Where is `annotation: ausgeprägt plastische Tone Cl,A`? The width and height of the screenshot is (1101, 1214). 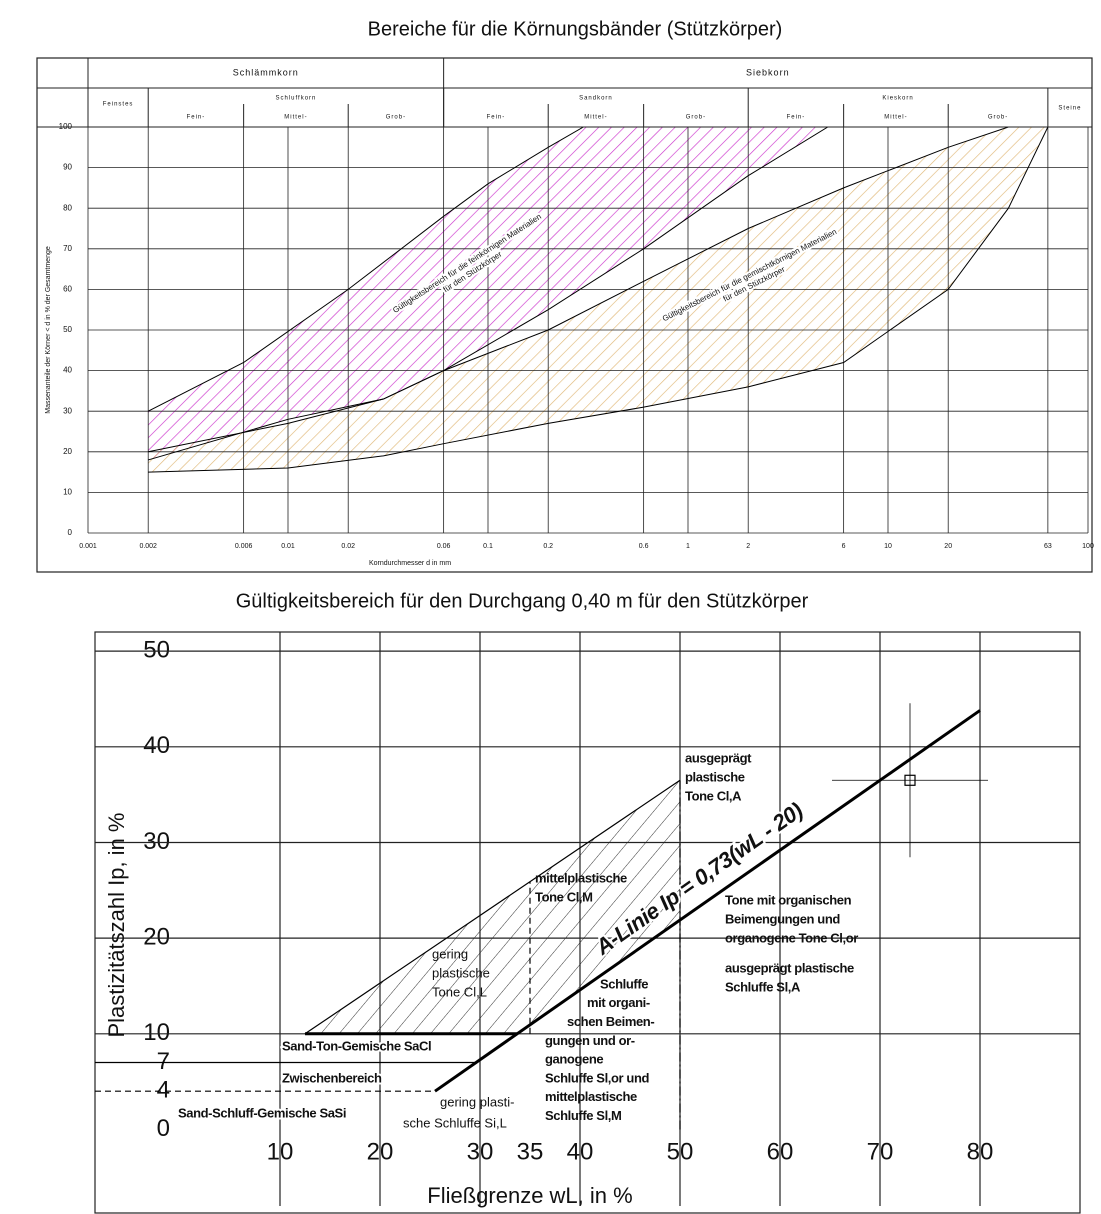
annotation: ausgeprägt plastische Tone Cl,A is located at coordinates (719, 776).